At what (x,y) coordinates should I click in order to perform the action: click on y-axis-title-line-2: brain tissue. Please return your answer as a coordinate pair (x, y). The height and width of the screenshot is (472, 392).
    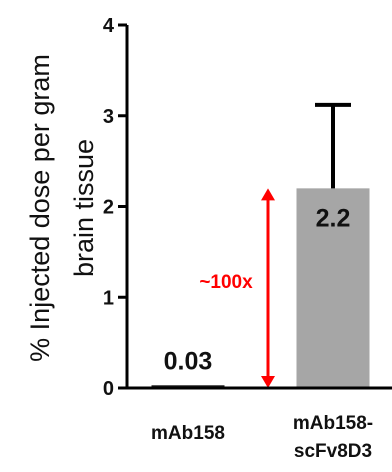
    Looking at the image, I should click on (84, 208).